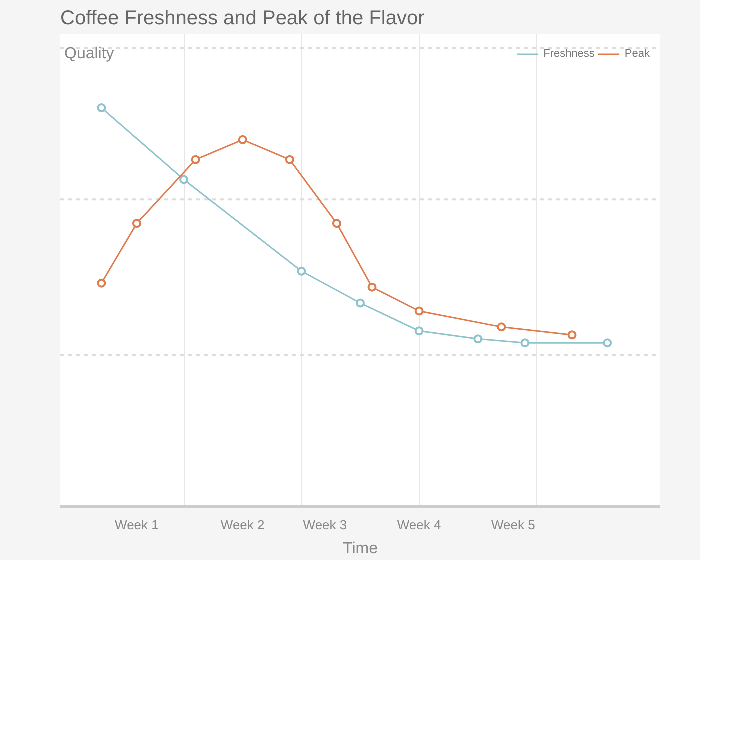  Describe the element at coordinates (243, 19) in the screenshot. I see `chart-title: Coffee Freshness and Peak of the Flavor` at that location.